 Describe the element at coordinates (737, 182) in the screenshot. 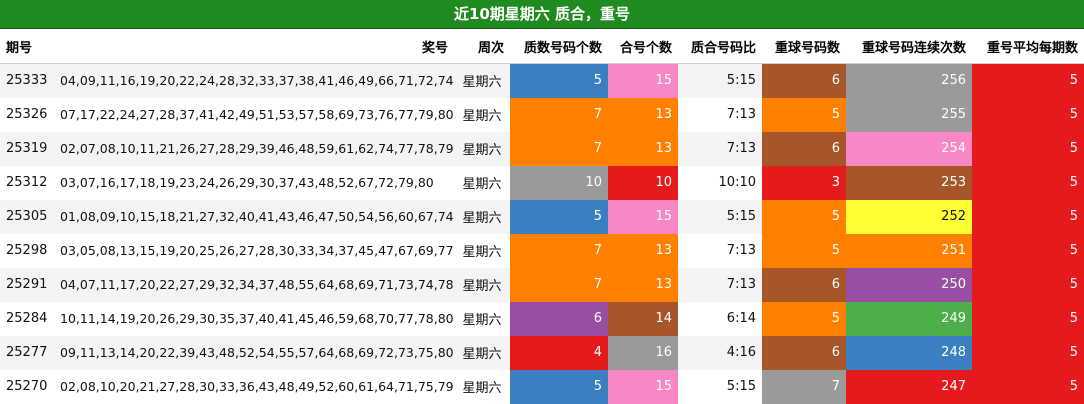

I see `cell-ratio: 10:10` at that location.